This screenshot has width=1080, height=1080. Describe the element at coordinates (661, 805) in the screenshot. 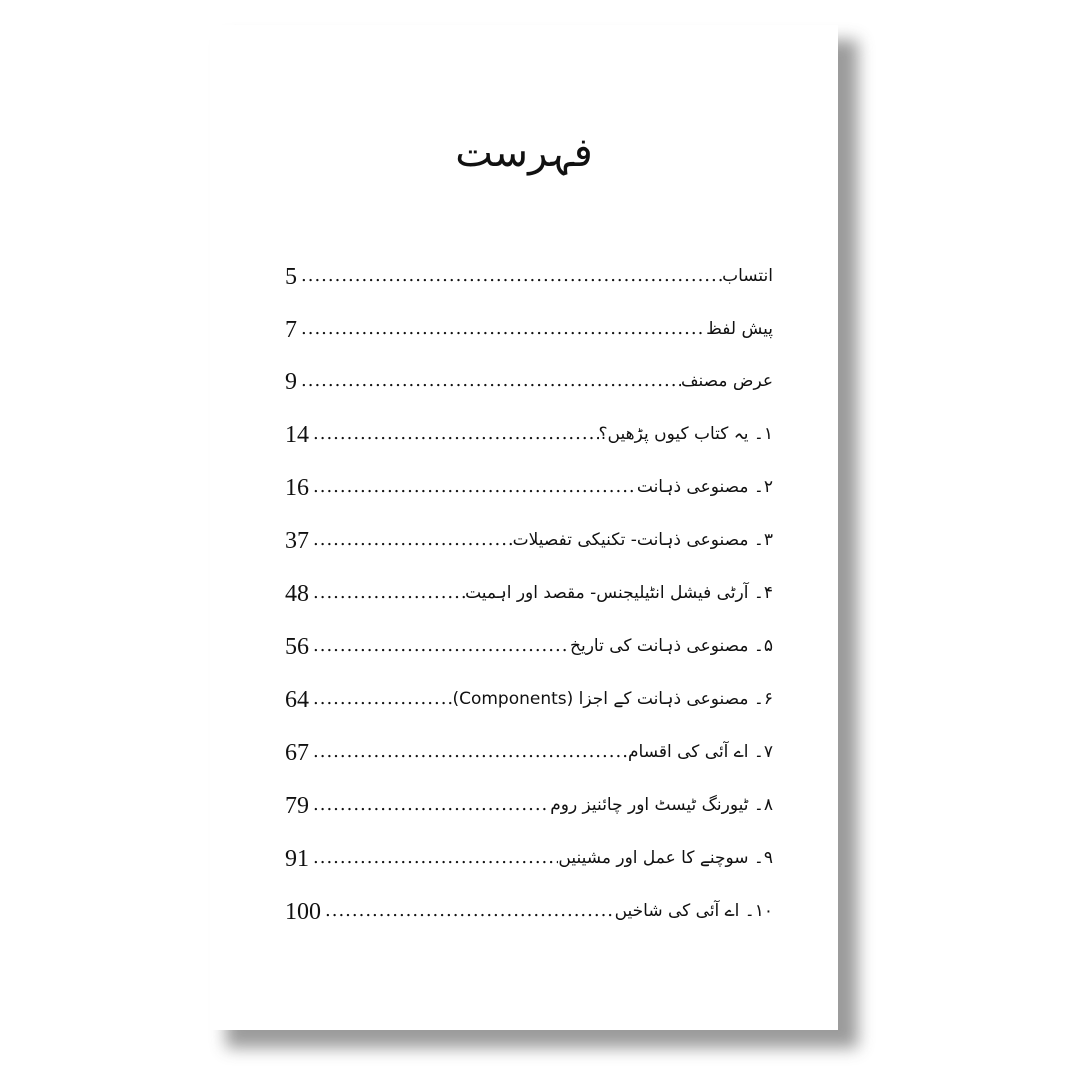

I see `toc-entry-title: ۸۔ ٹیورنگ ٹیسٹ اور چائنیز روم` at that location.